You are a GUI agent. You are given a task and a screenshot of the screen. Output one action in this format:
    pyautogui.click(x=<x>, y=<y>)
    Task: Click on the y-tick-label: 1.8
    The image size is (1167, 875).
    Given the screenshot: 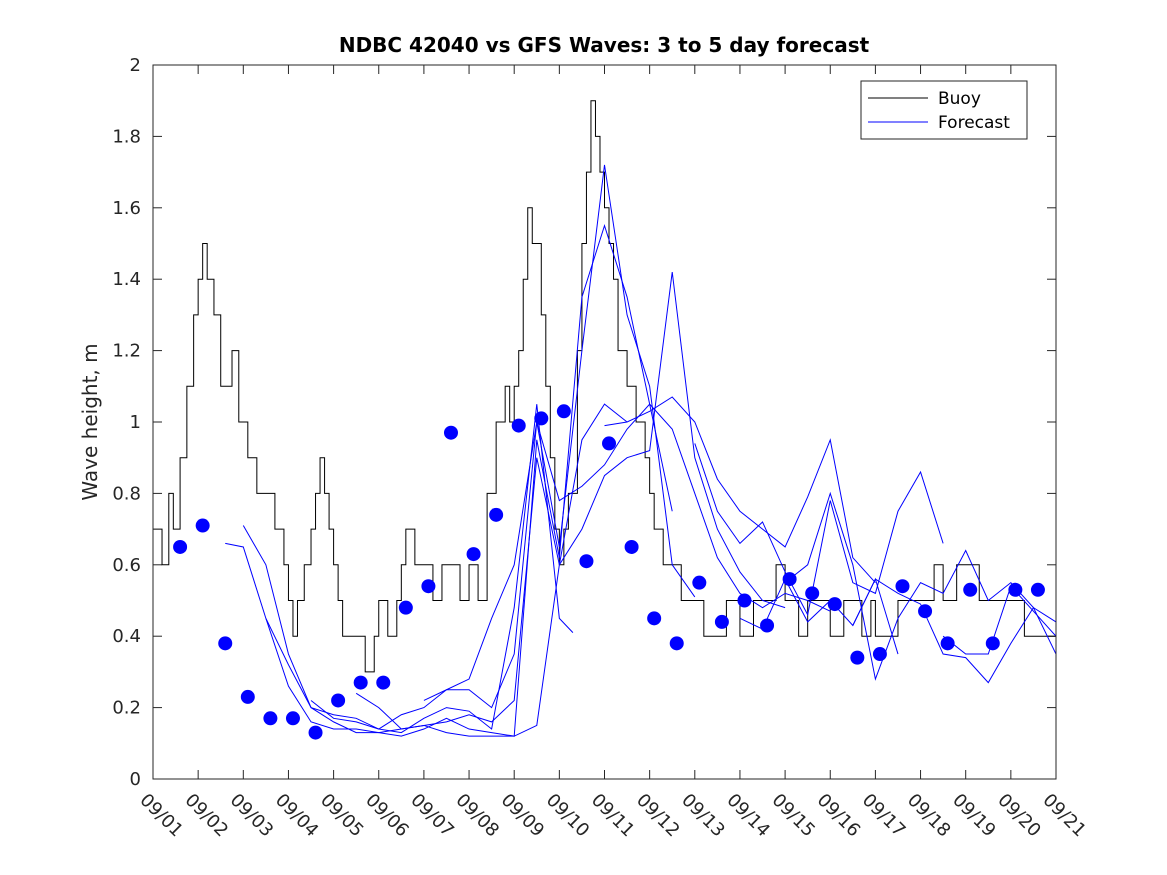 What is the action you would take?
    pyautogui.click(x=126, y=136)
    